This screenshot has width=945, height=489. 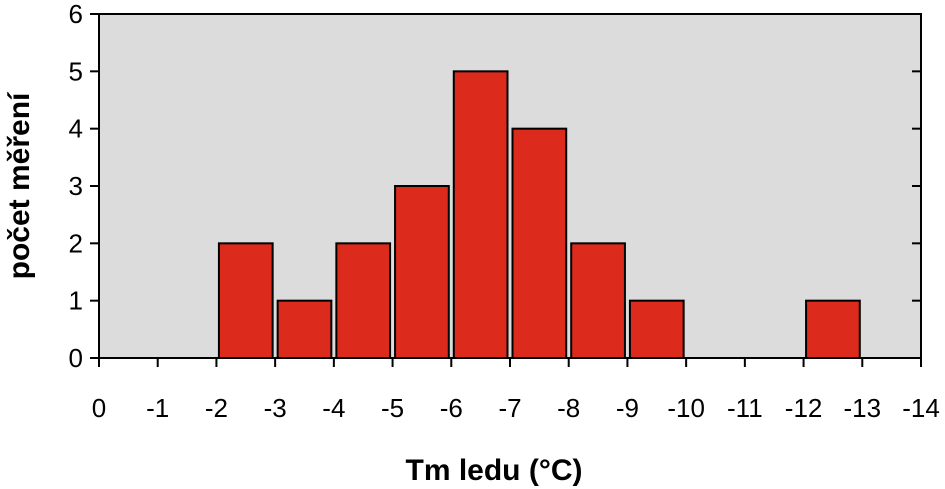 I want to click on x-tick-label: -14, so click(x=921, y=408).